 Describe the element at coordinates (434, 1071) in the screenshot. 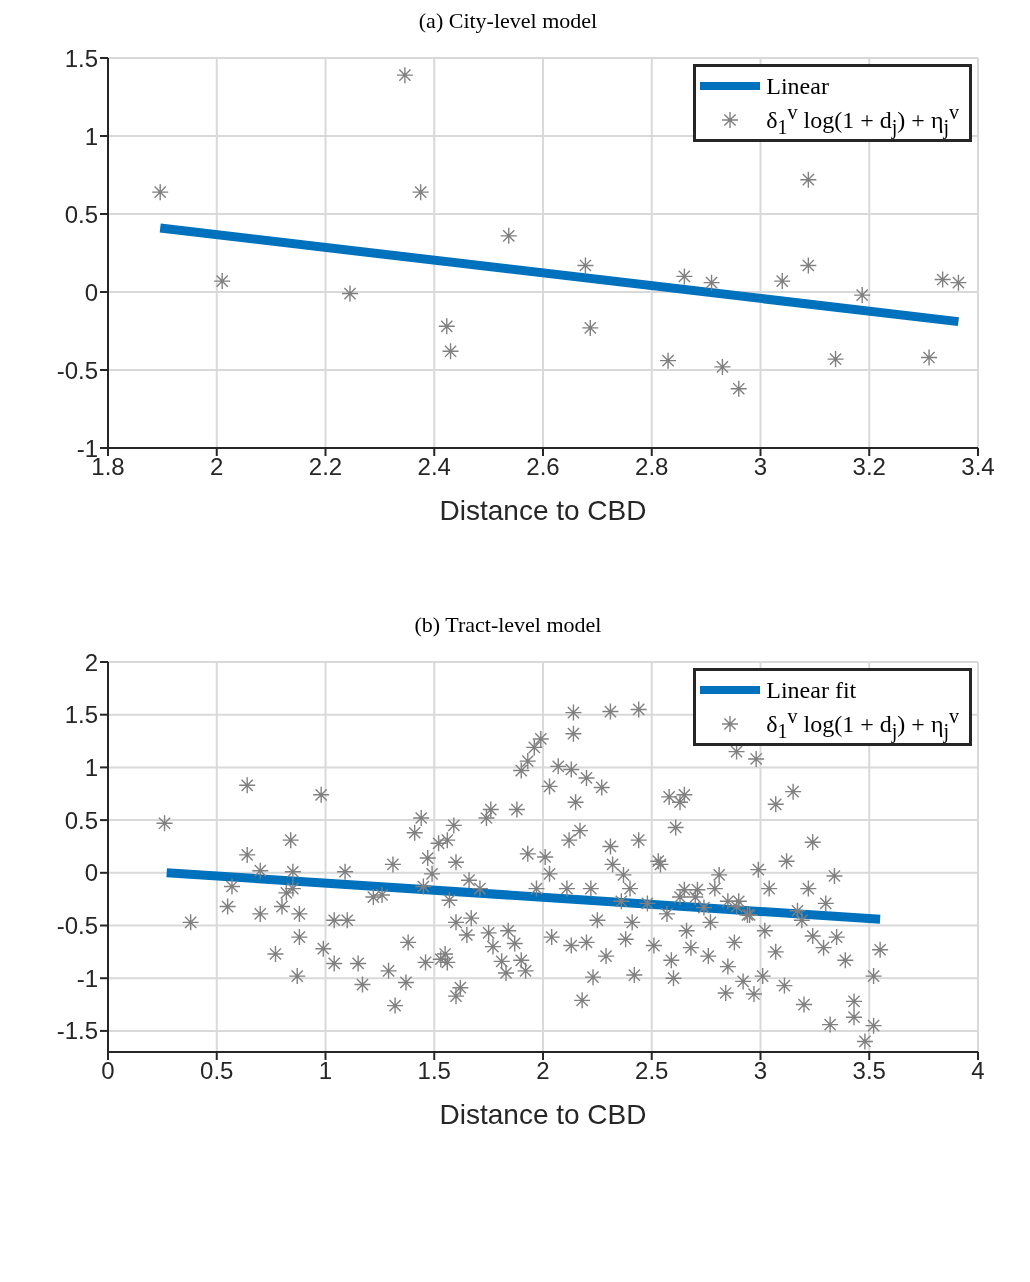

I see `x-tick-label: 1.5` at that location.